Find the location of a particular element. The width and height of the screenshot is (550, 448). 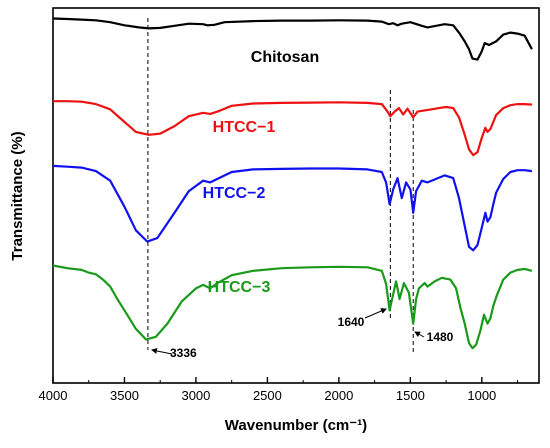

x-tick-label: 4000 is located at coordinates (53, 395).